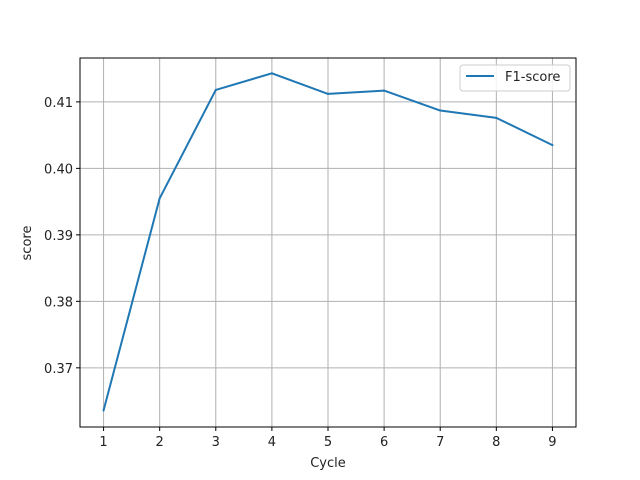 The width and height of the screenshot is (640, 480). Describe the element at coordinates (58, 169) in the screenshot. I see `y-tick-label: 0.40` at that location.